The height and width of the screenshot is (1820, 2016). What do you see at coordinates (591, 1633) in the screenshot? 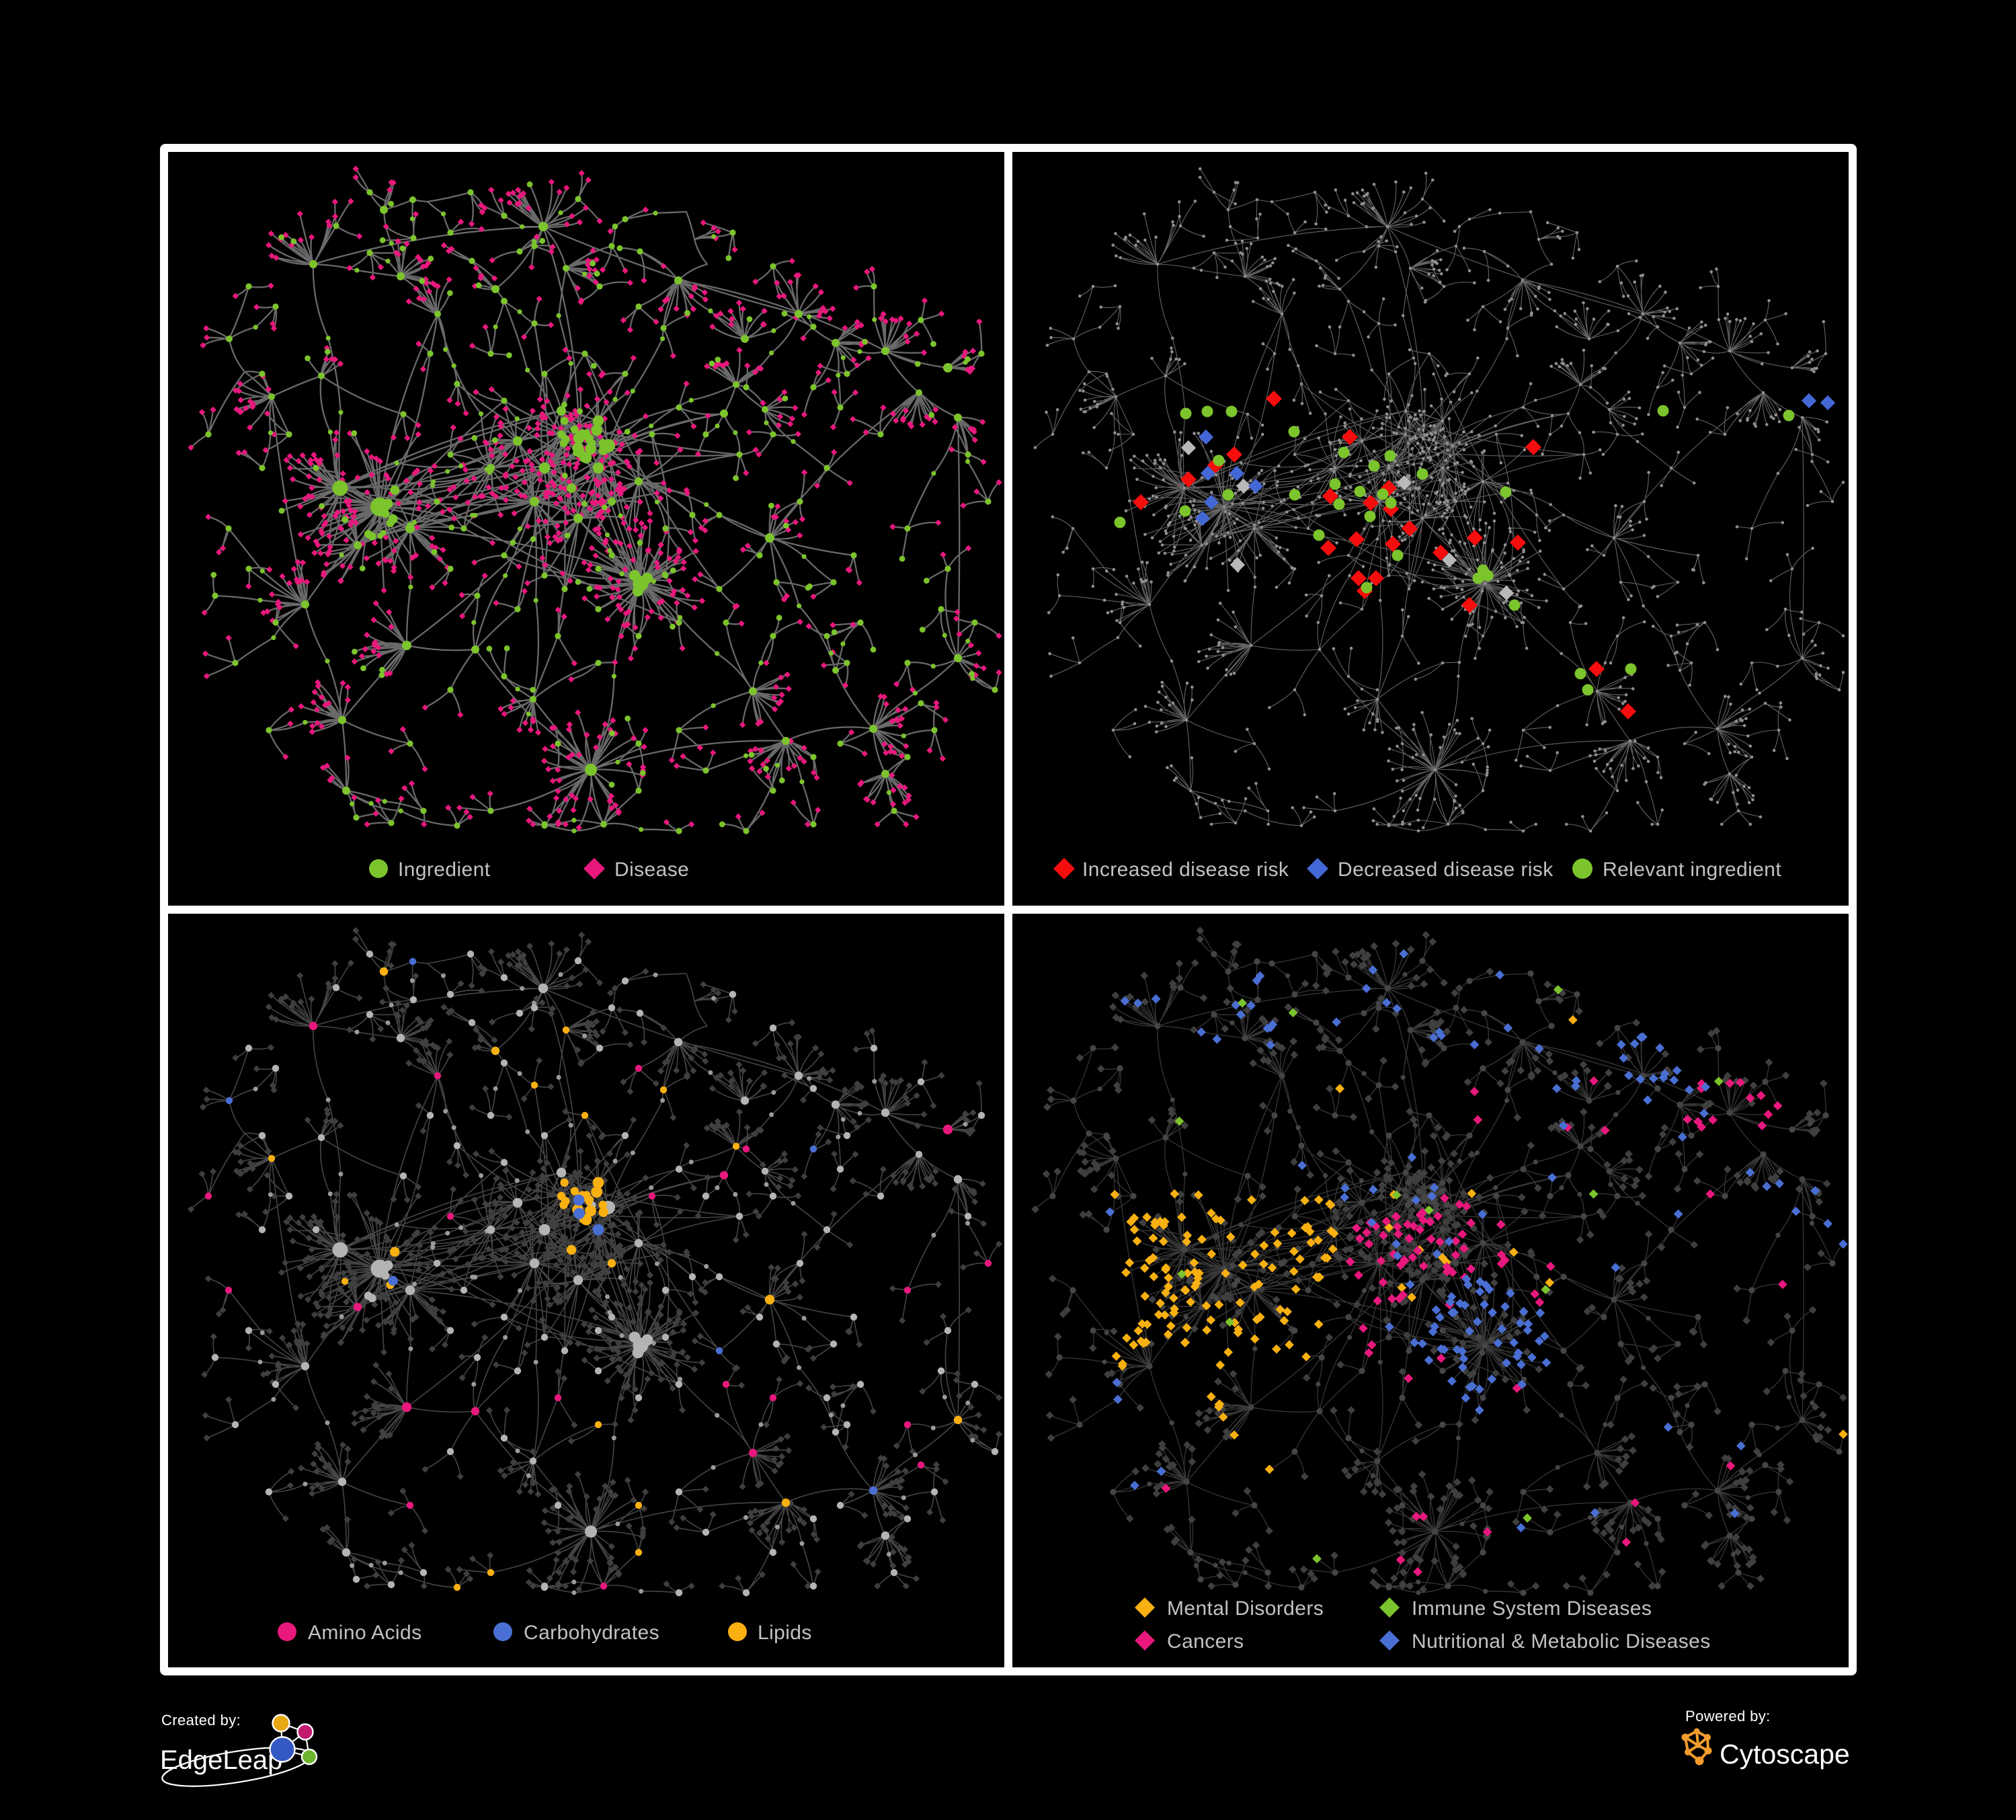
I see `svg-text: Carbohydrates` at bounding box center [591, 1633].